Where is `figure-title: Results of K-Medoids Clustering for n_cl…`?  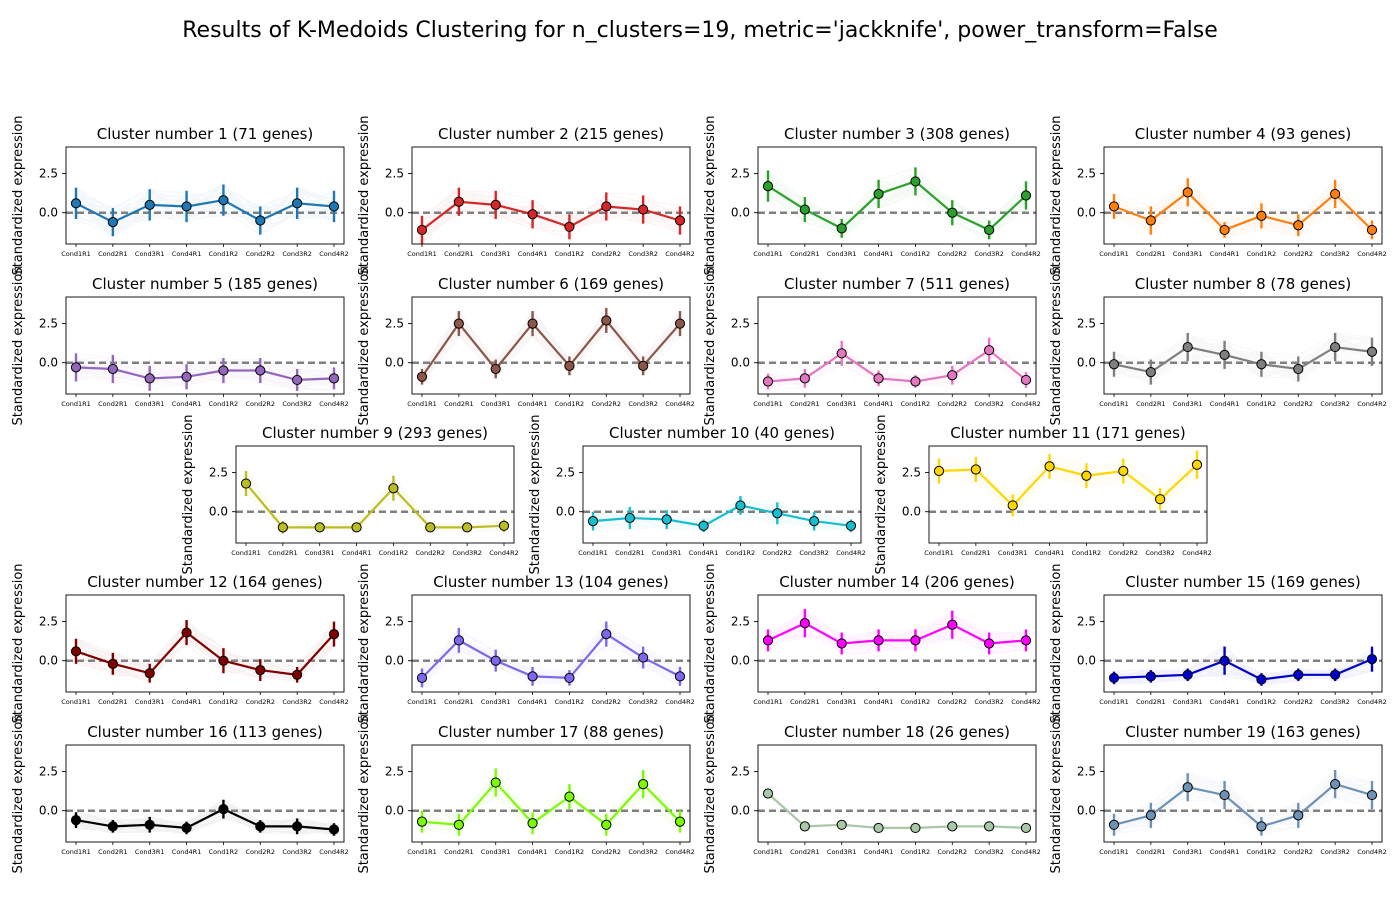 figure-title: Results of K-Medoids Clustering for n_cl… is located at coordinates (700, 30).